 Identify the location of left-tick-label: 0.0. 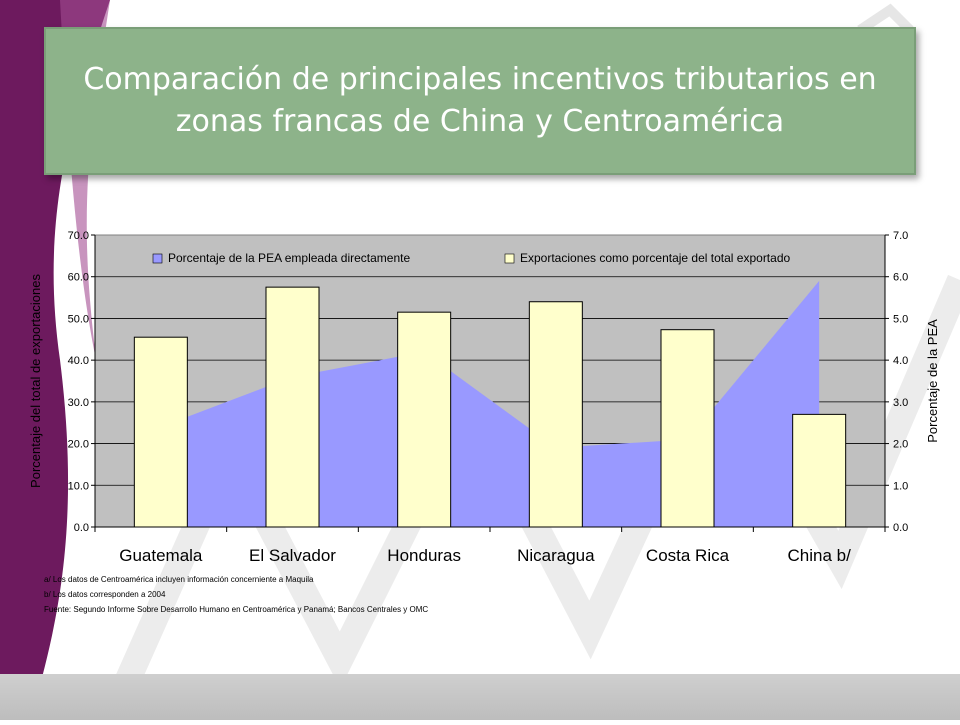
(81, 528).